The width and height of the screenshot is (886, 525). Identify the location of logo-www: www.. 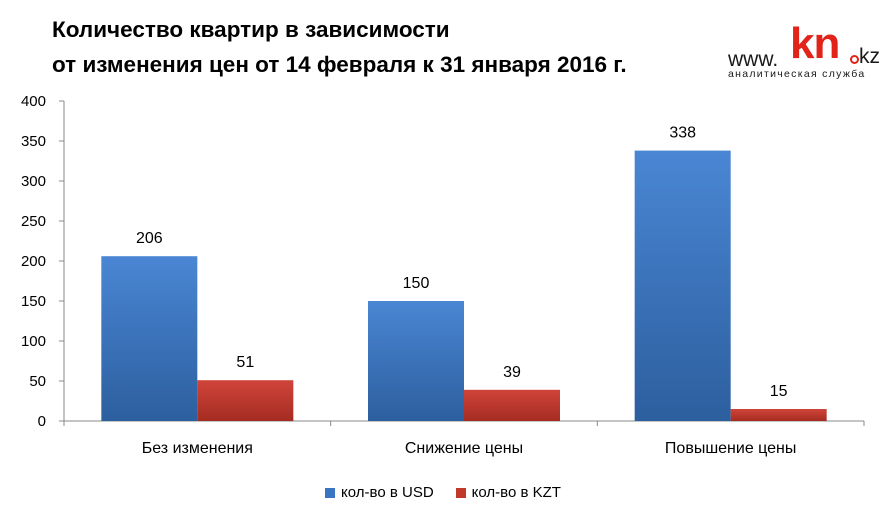
(753, 59).